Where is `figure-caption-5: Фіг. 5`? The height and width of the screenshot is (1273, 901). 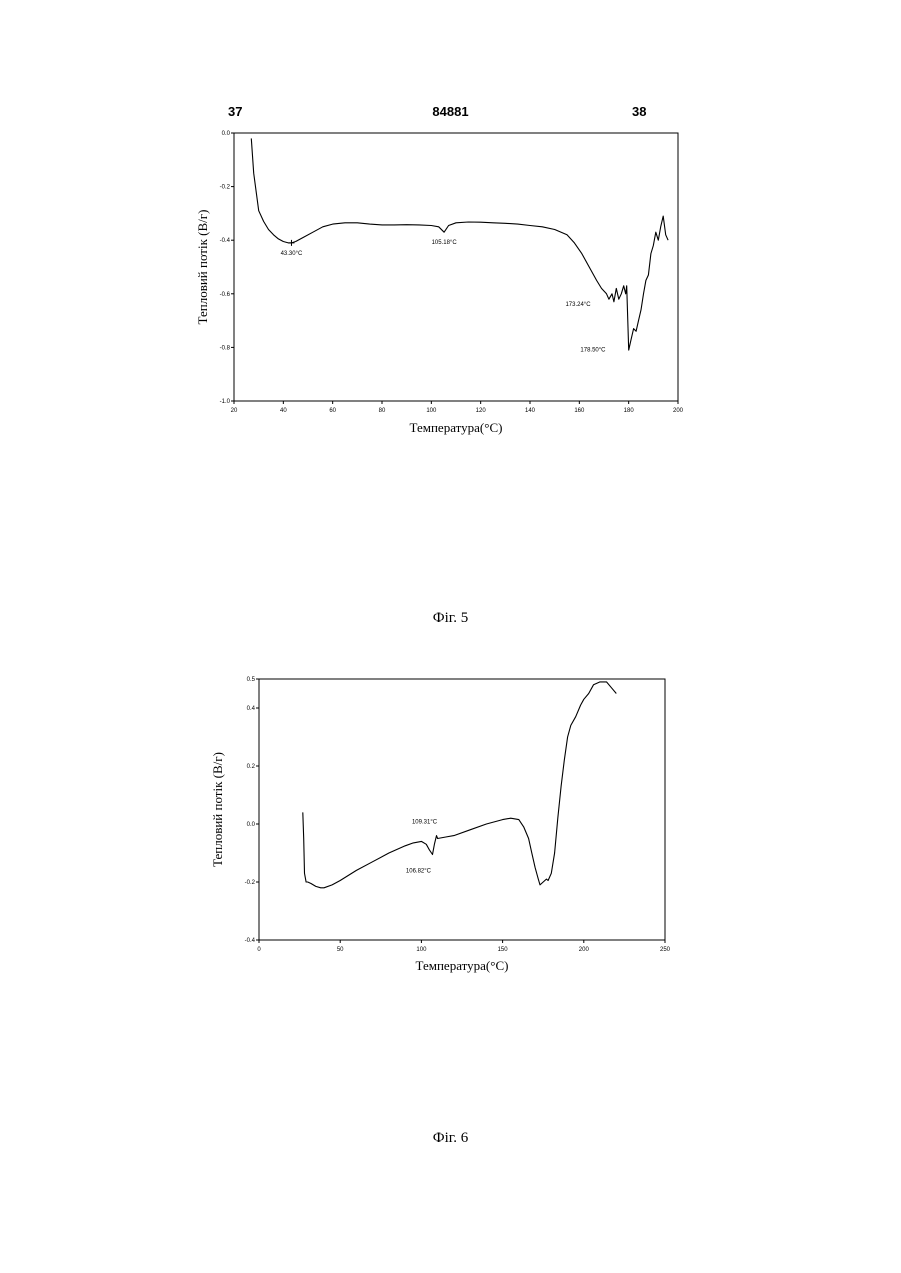
figure-caption-5: Фіг. 5 is located at coordinates (450, 618).